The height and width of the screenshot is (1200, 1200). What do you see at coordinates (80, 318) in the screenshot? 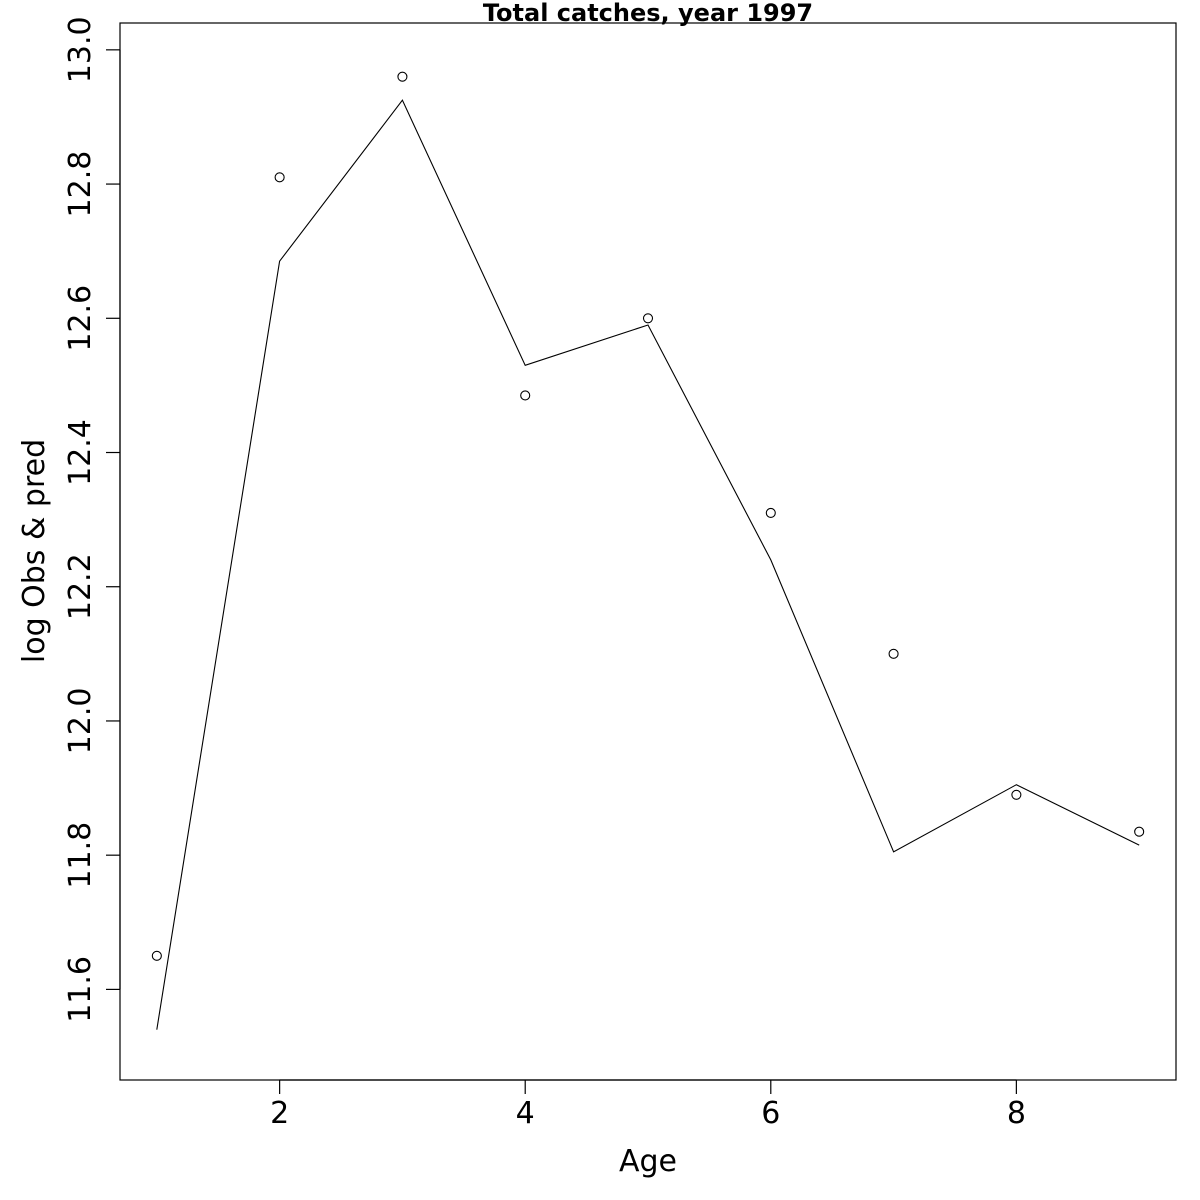
I see `y-tick-label: 12.6` at bounding box center [80, 318].